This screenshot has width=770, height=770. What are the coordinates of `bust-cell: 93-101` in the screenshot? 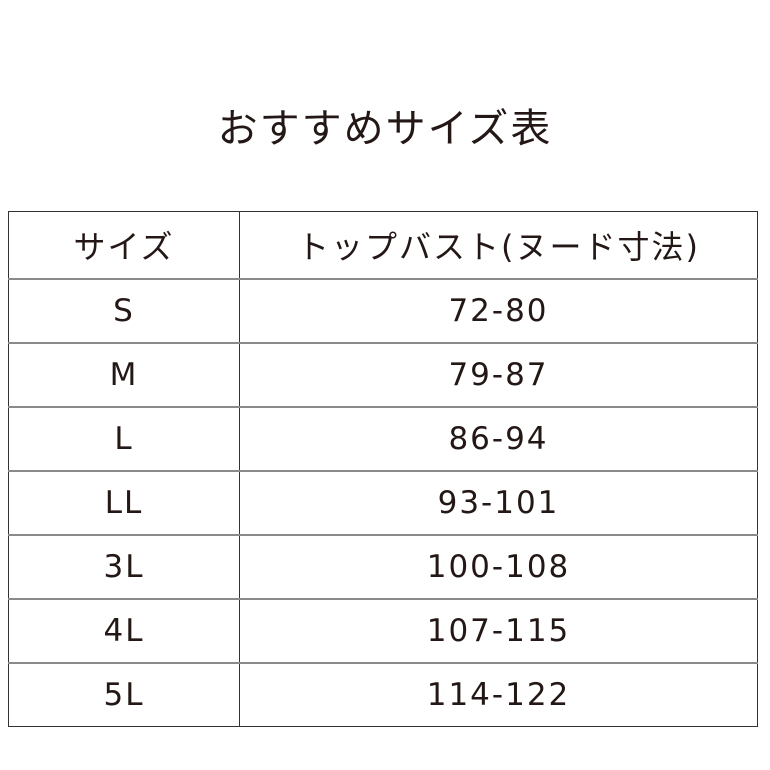 It's located at (498, 502).